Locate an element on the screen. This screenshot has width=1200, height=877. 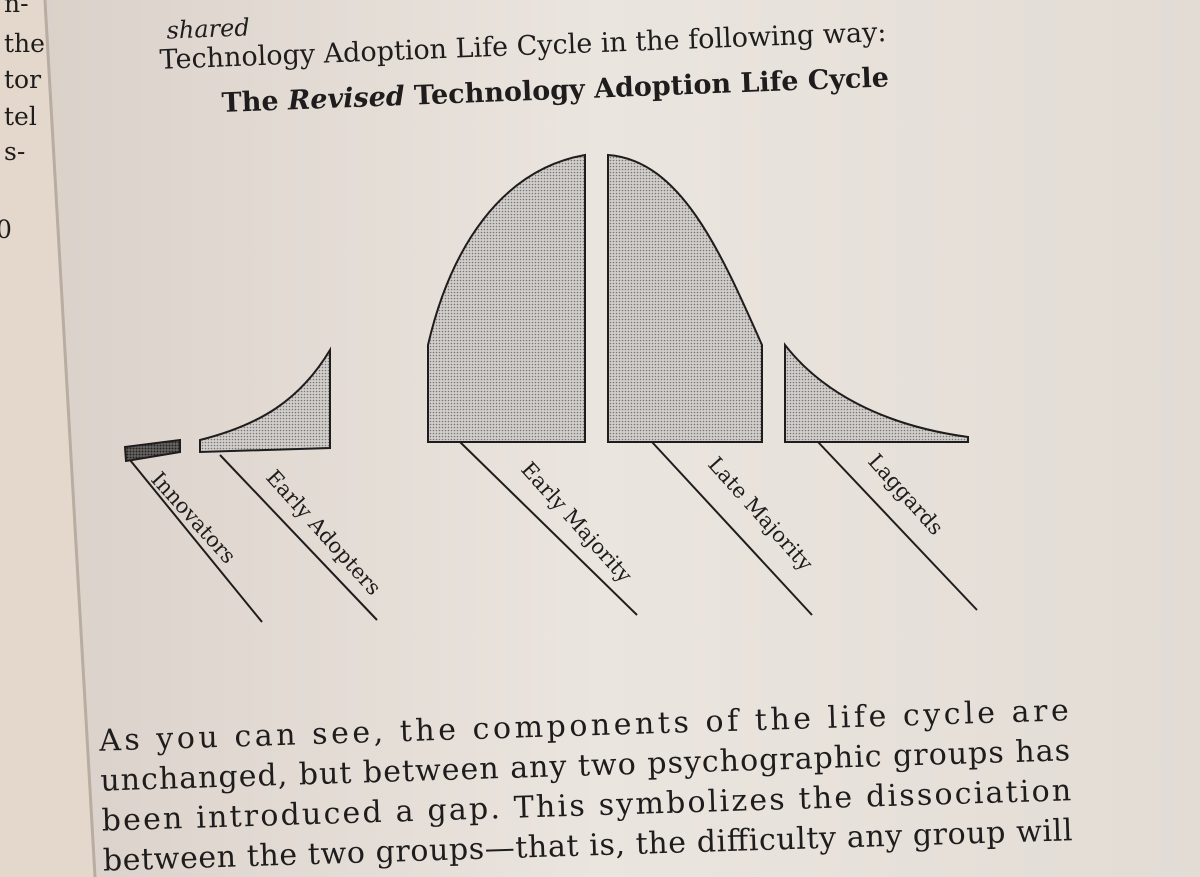
early-majority-shape is located at coordinates (506, 298).